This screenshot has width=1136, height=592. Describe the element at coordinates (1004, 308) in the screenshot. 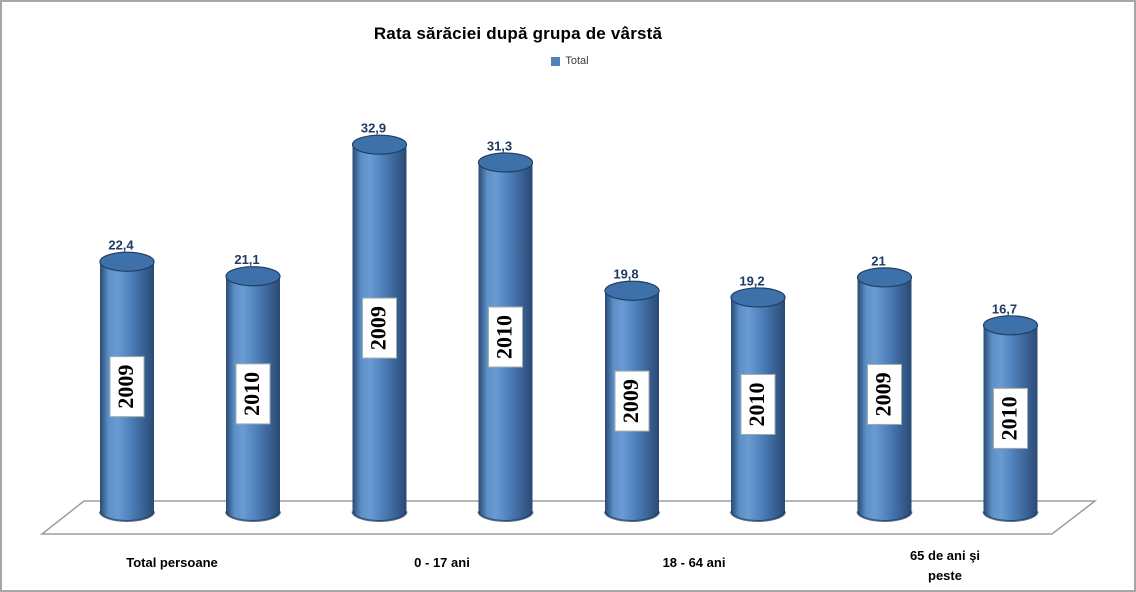

I see `value-label: 16,7` at that location.